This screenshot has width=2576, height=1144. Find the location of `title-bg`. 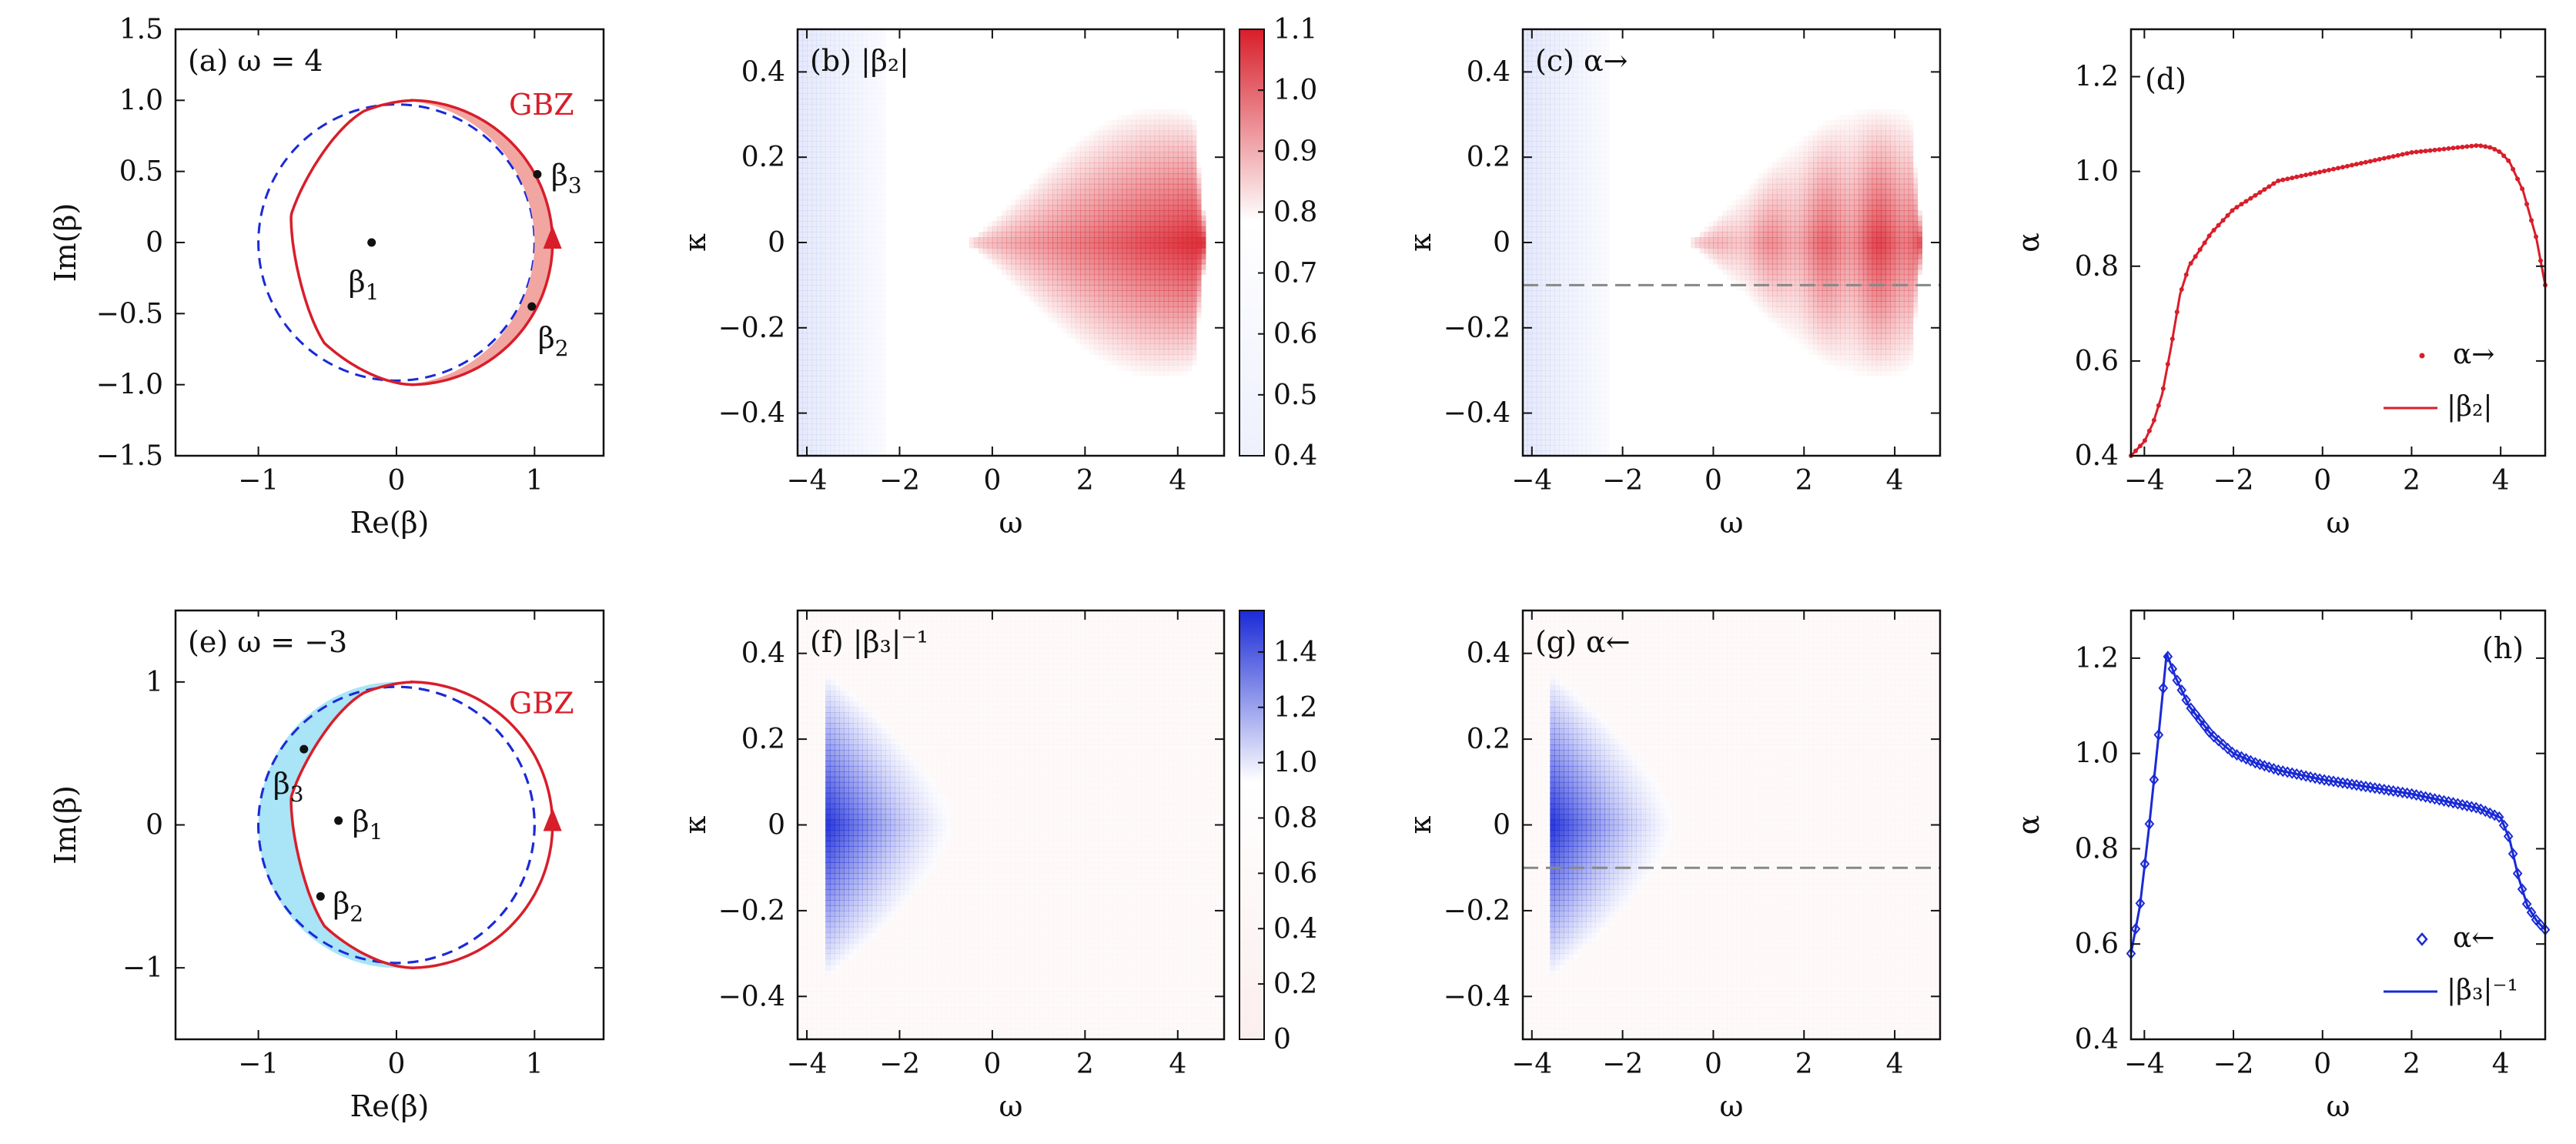

title-bg is located at coordinates (271, 639).